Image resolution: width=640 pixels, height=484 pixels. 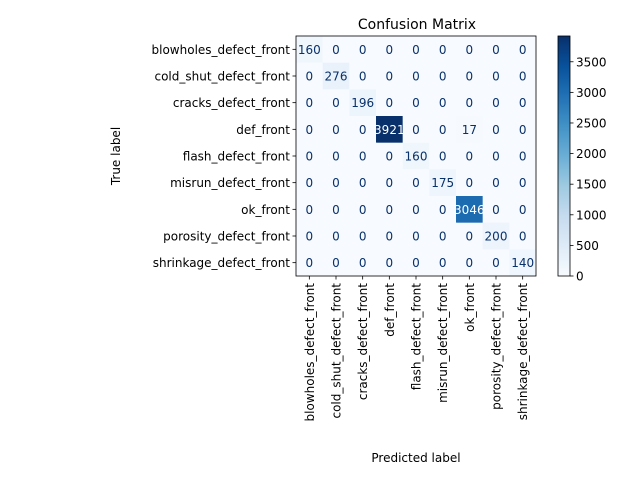 I want to click on x-tick-label: flash_defect_front, so click(x=417, y=337).